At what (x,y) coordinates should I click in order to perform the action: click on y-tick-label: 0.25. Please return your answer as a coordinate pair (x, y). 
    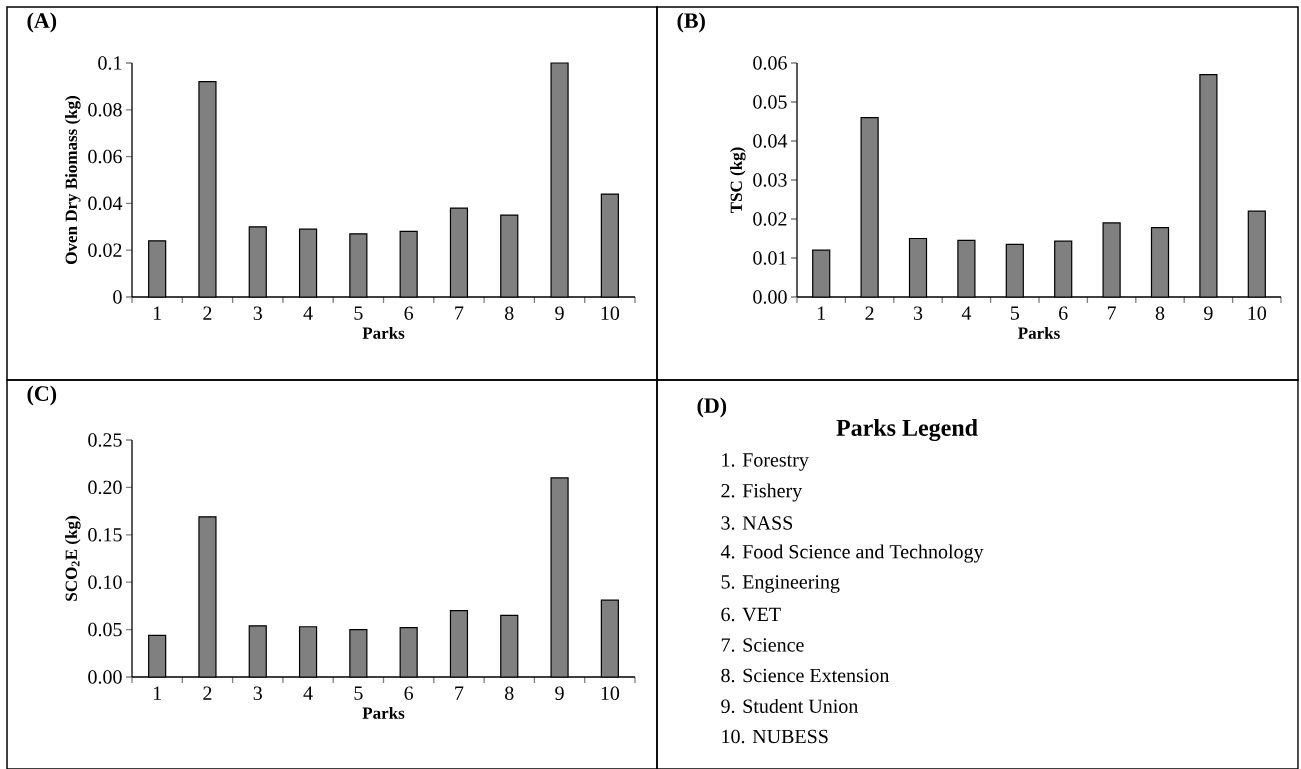
    Looking at the image, I should click on (105, 440).